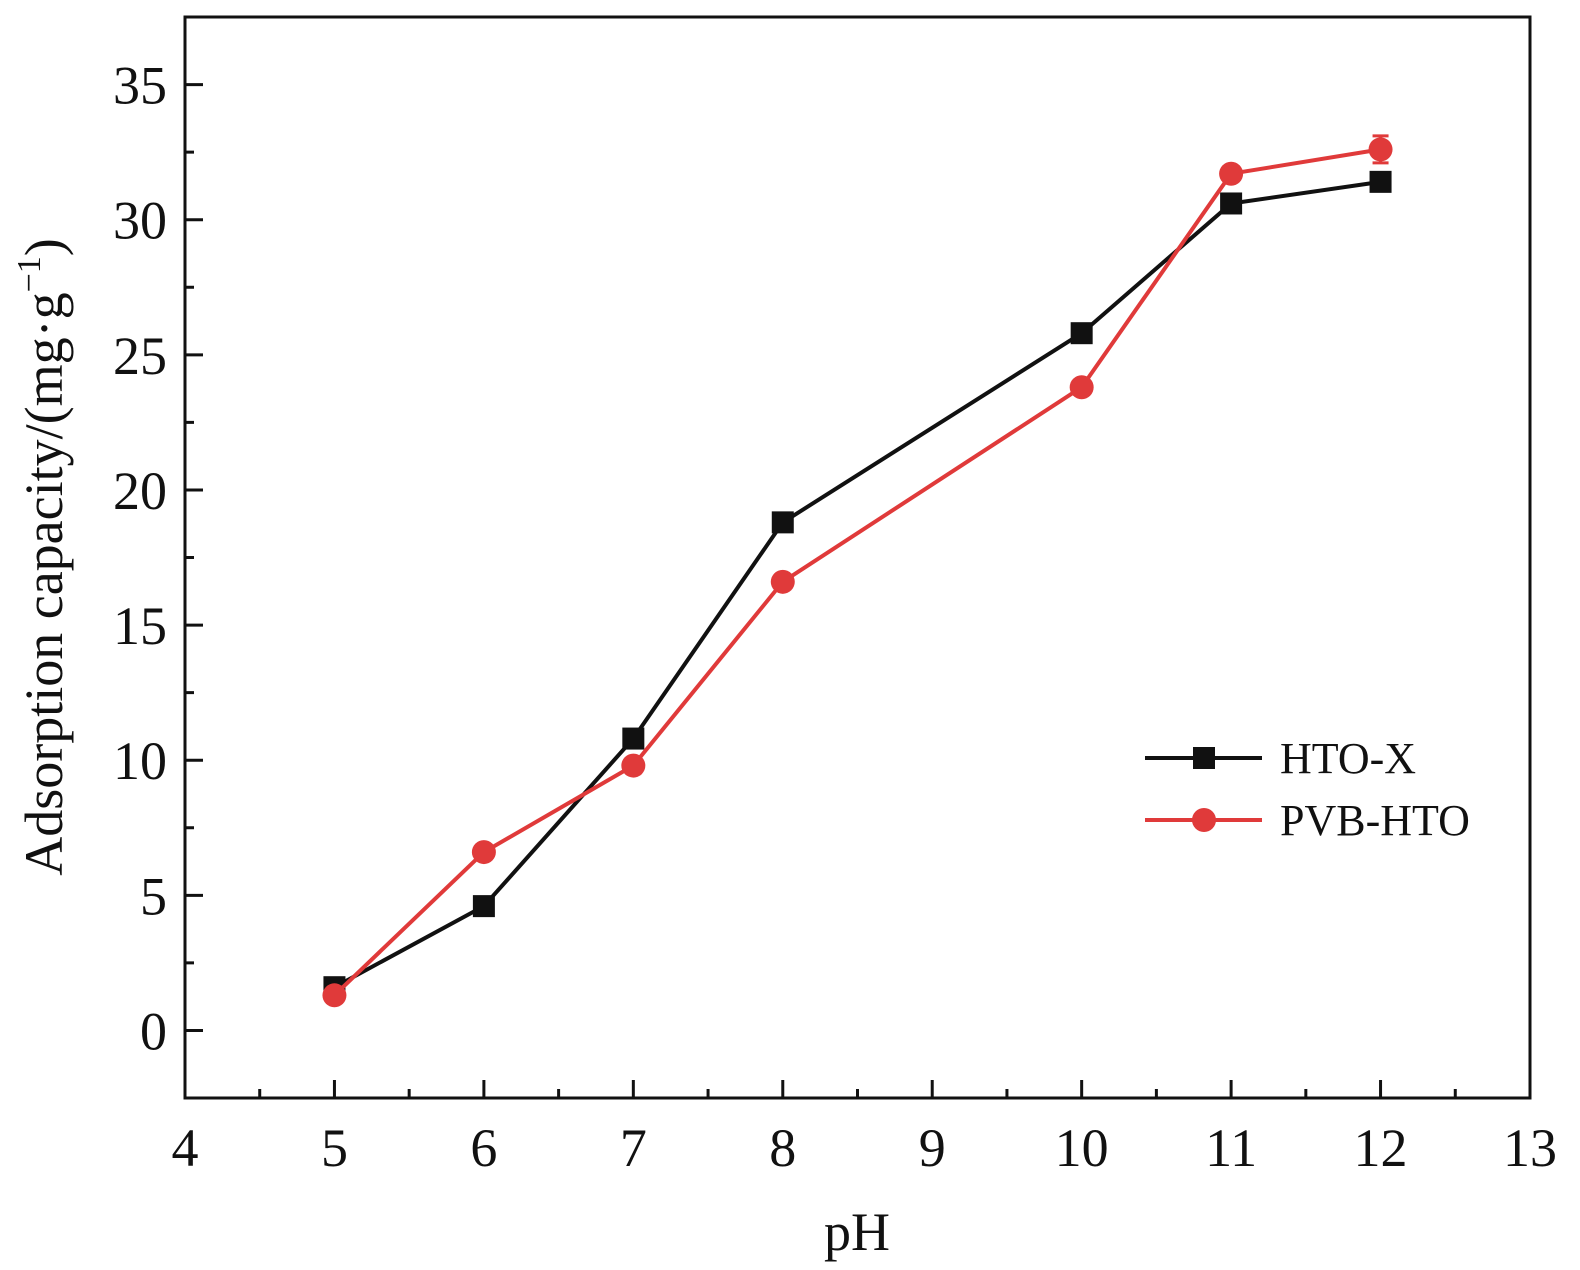 Image resolution: width=1580 pixels, height=1270 pixels. I want to click on x-tick-label: 12, so click(1381, 1148).